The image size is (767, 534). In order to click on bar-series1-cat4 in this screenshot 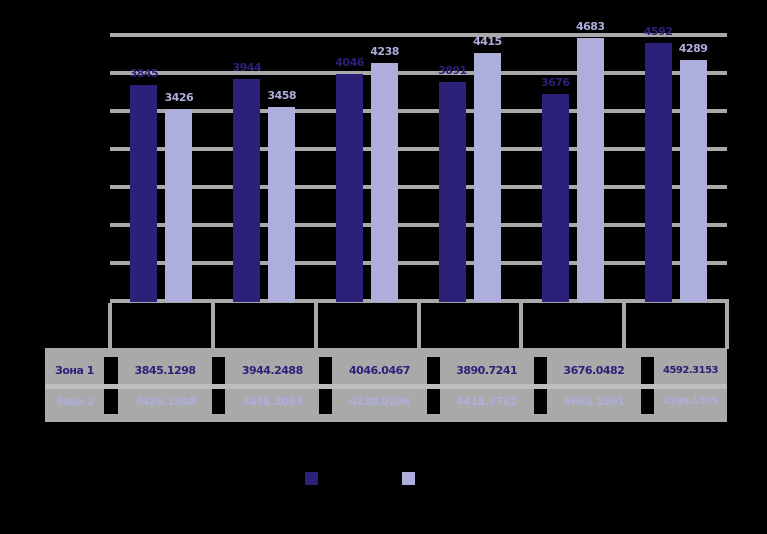, I will do `click(452, 192)`.